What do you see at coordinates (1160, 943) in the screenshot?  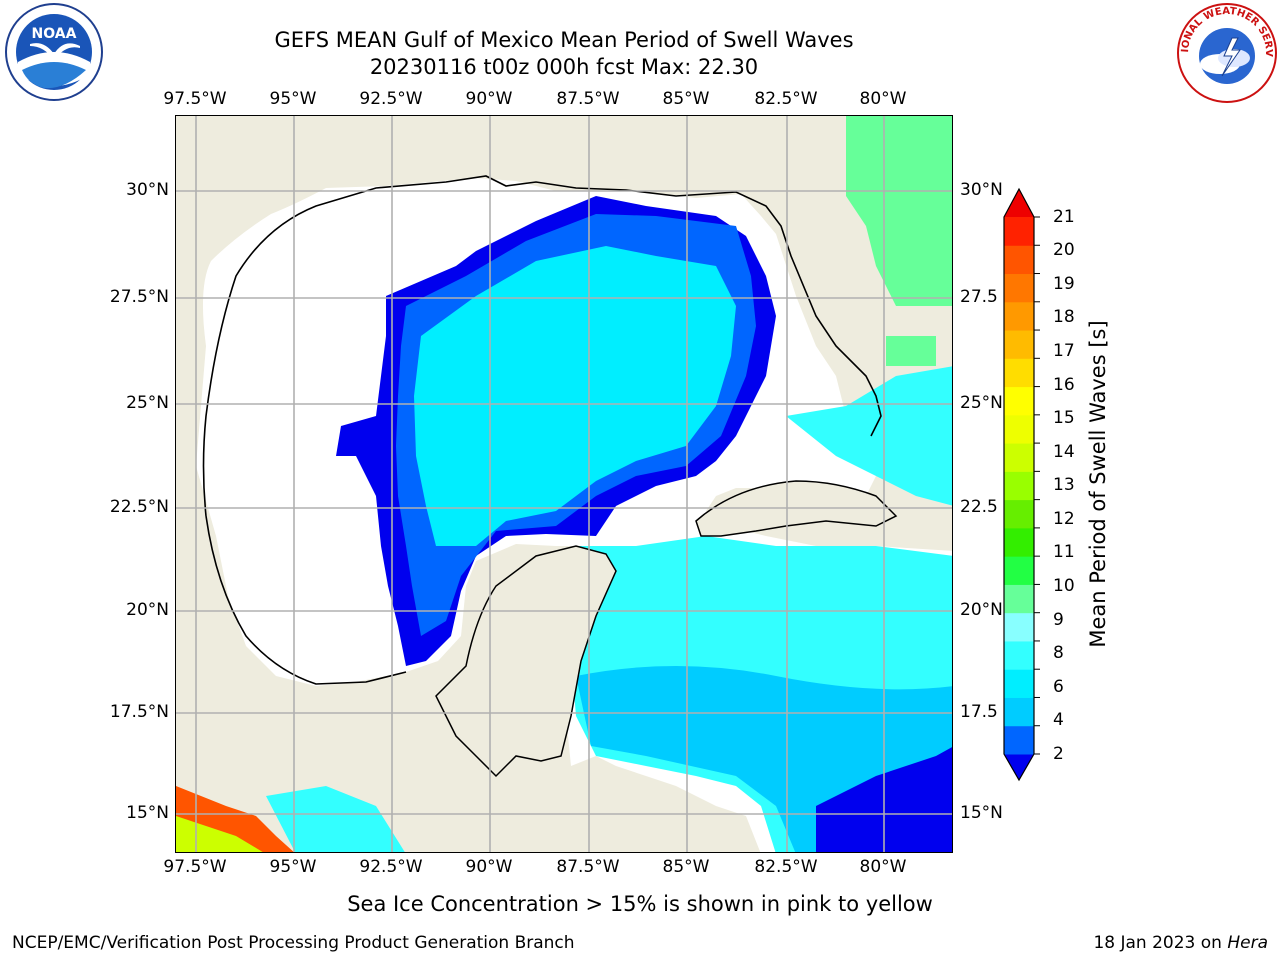 I see `footer-date-text: 18 Jan 2023 on` at bounding box center [1160, 943].